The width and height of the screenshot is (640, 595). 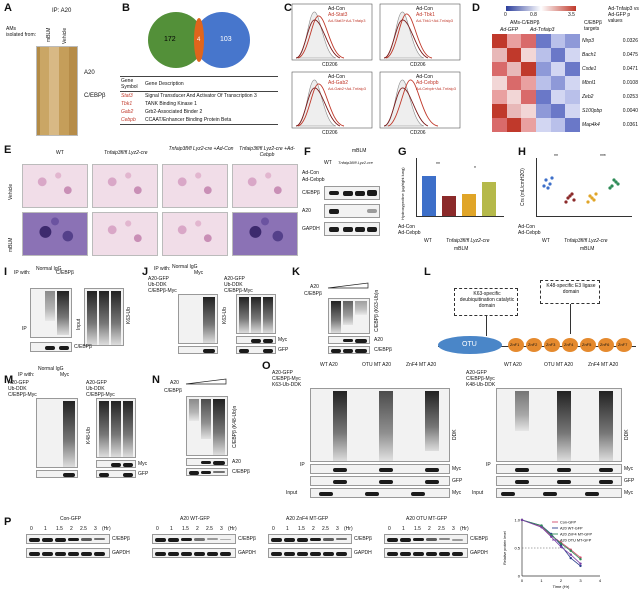 I want to click on legend-item: Con-GFP, so click(x=568, y=523).